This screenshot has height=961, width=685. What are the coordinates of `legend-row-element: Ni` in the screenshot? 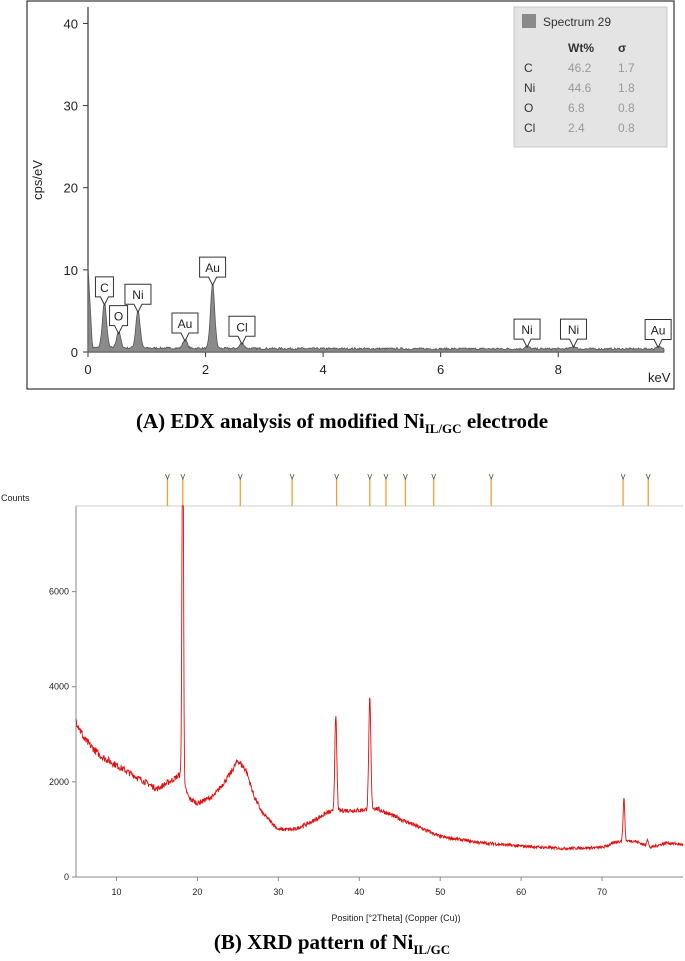 It's located at (529, 88).